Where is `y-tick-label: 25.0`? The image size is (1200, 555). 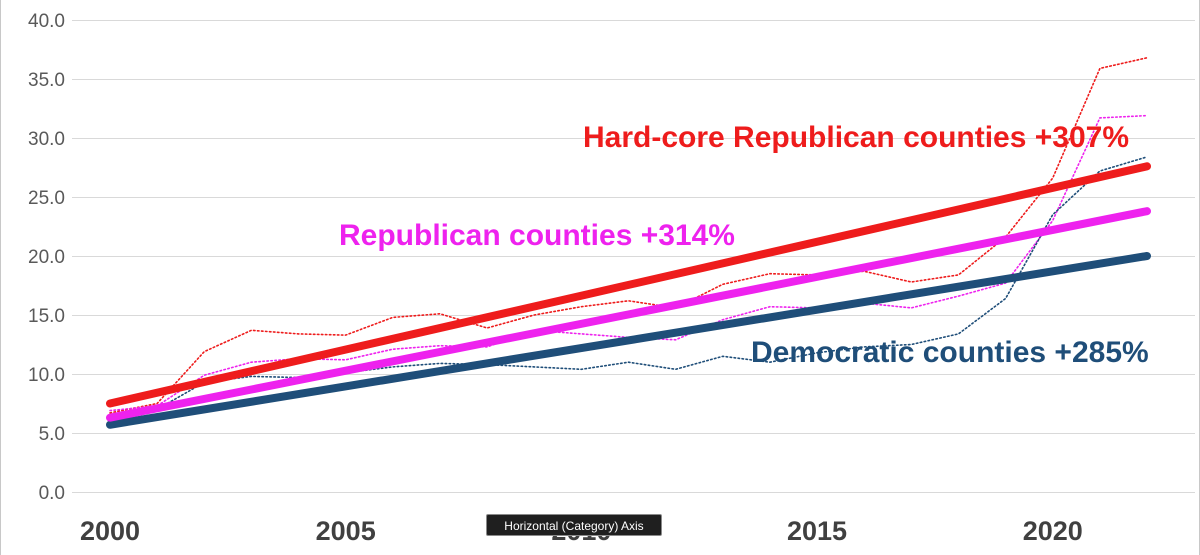
y-tick-label: 25.0 is located at coordinates (46, 198).